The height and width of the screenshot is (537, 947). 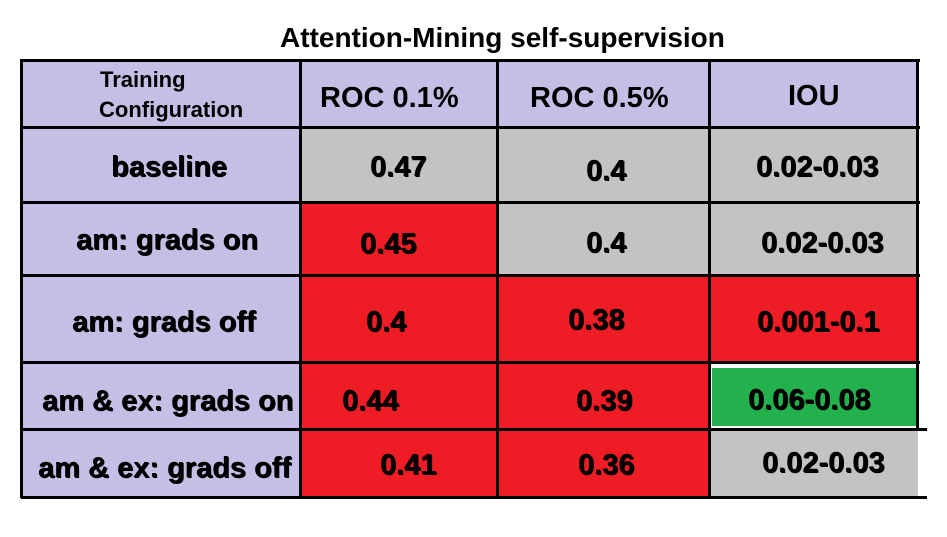 I want to click on header-iou-cell, so click(x=814, y=94).